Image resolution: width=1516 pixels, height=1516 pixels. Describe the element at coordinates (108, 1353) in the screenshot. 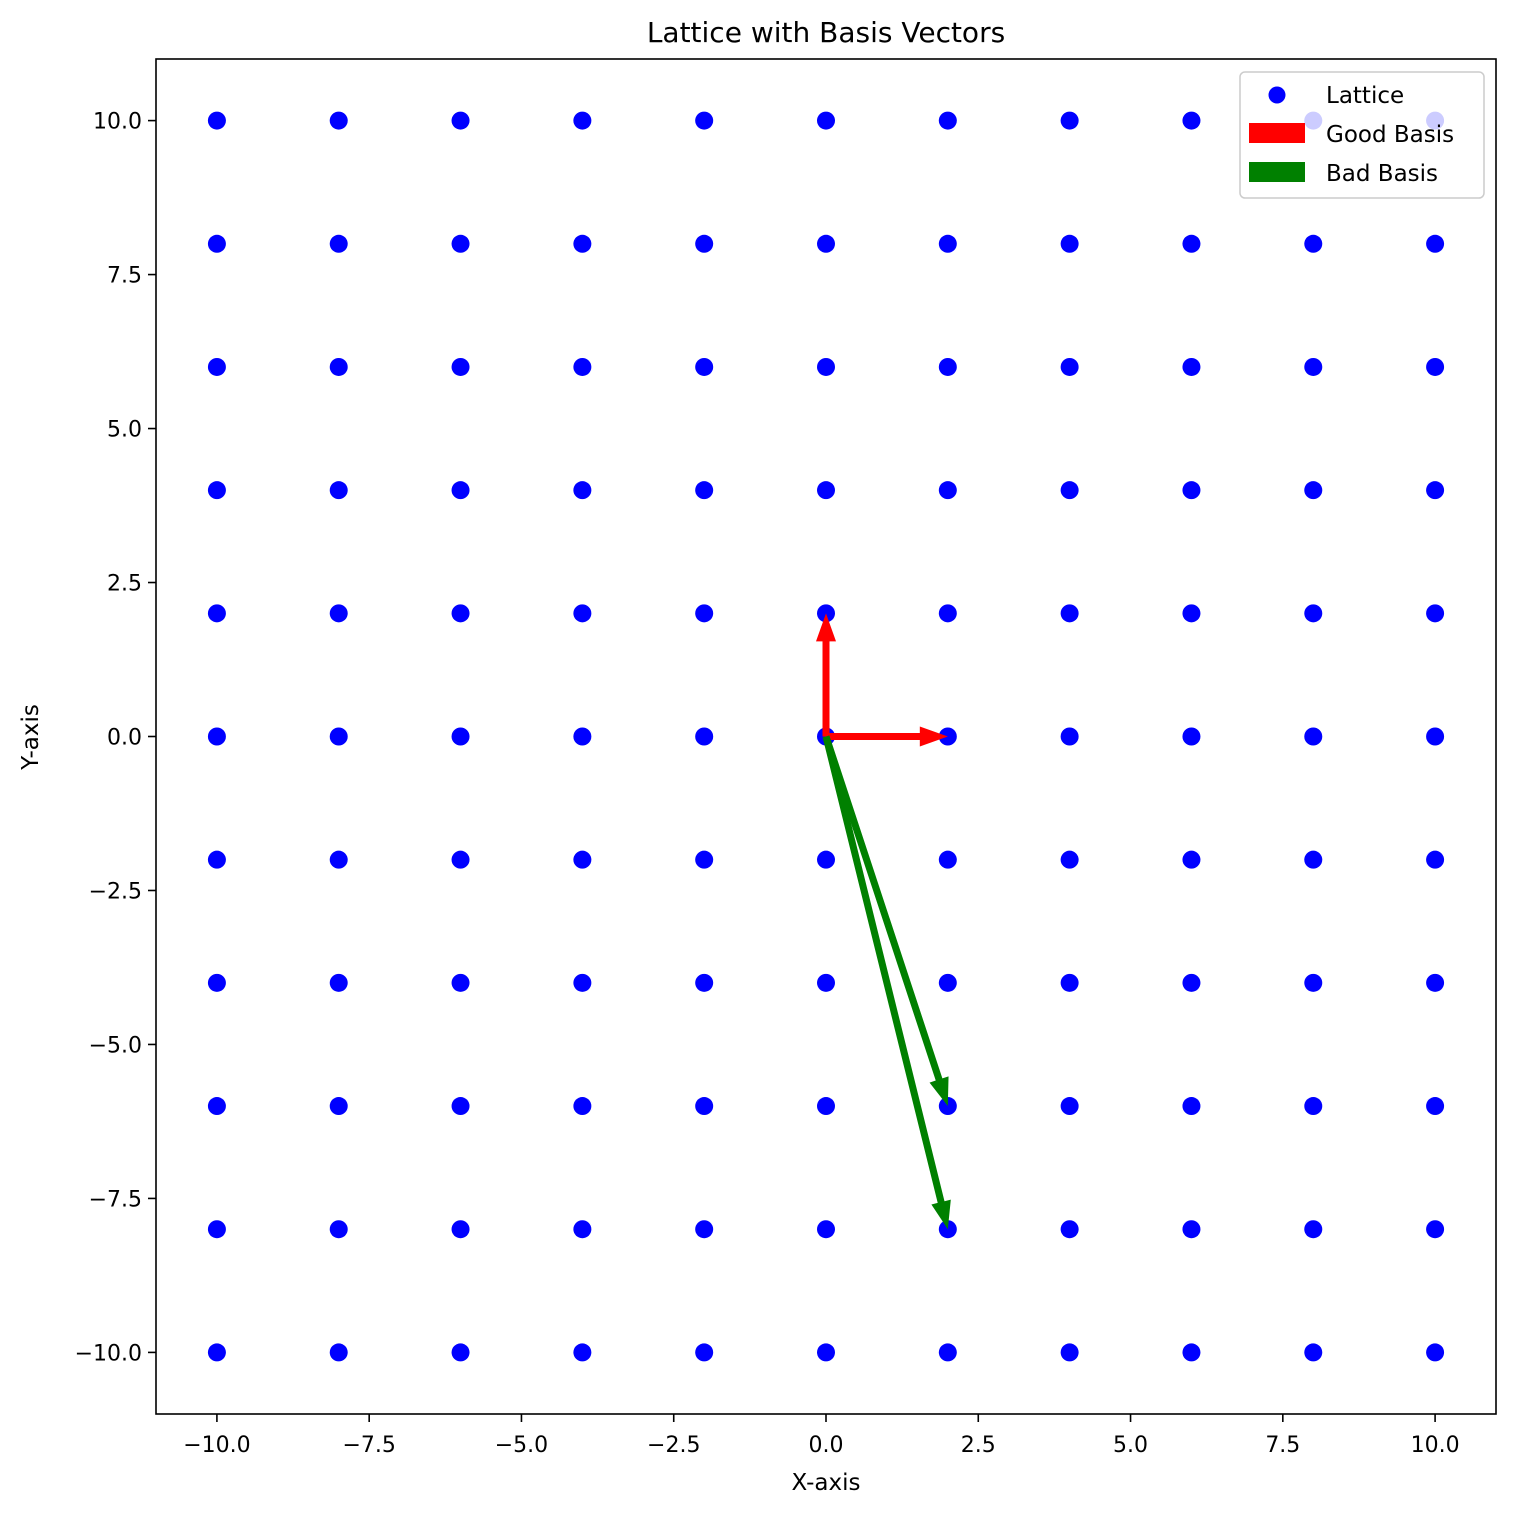

I see `y-tick-label: −10.0` at that location.